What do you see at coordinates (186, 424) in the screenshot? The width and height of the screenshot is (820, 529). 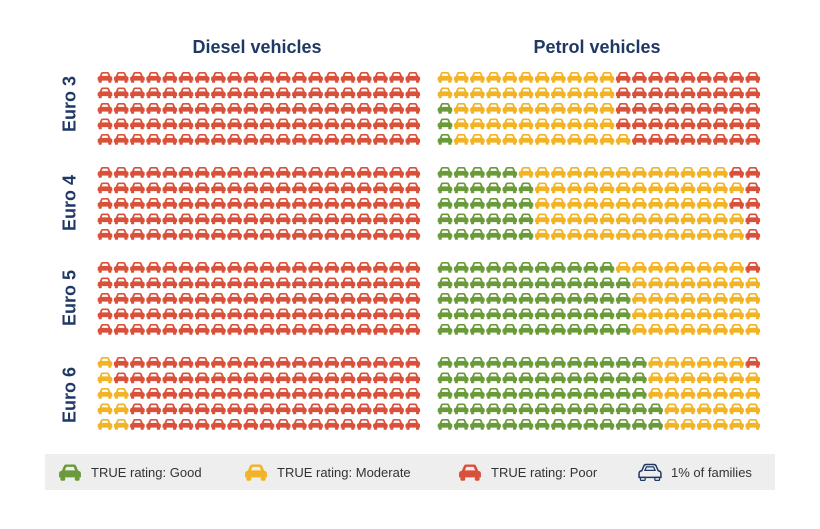 I see `car-diesel-euro-6-r5-c6-poor` at bounding box center [186, 424].